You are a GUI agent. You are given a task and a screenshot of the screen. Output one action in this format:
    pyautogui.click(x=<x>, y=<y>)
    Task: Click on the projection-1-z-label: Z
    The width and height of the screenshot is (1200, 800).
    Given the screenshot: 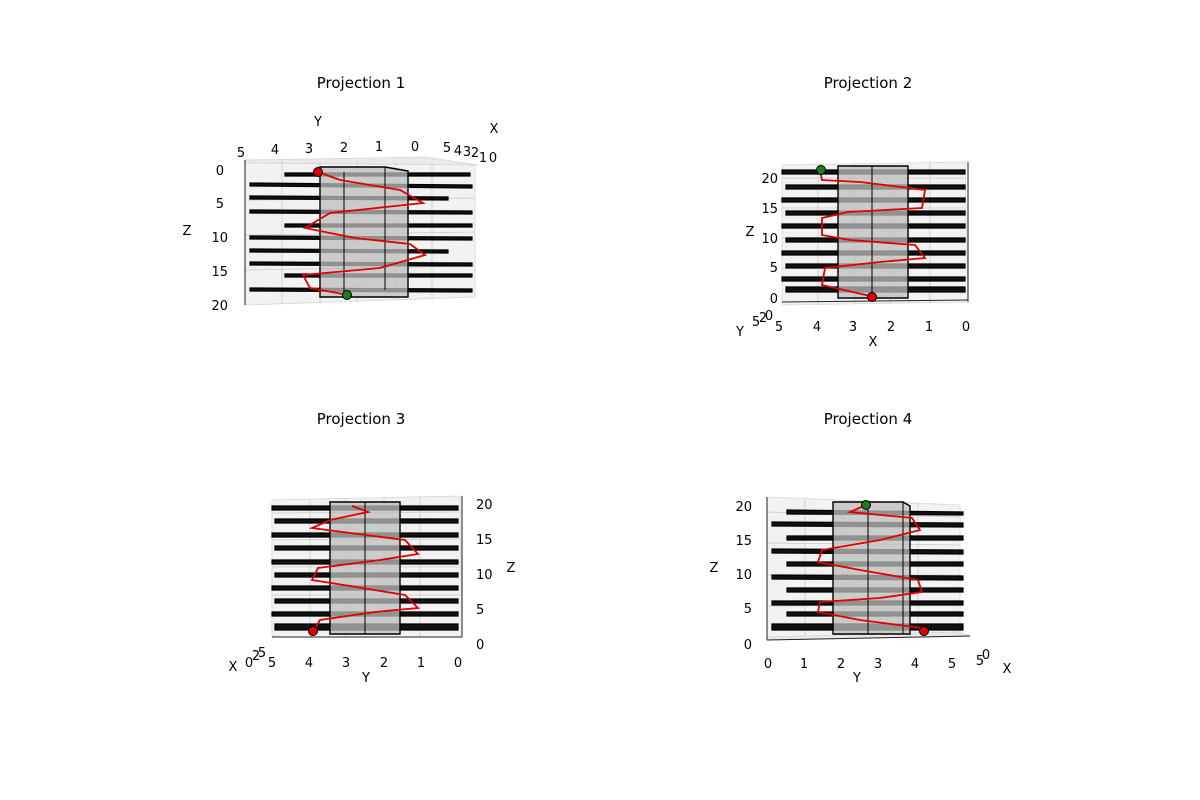 What is the action you would take?
    pyautogui.click(x=187, y=231)
    